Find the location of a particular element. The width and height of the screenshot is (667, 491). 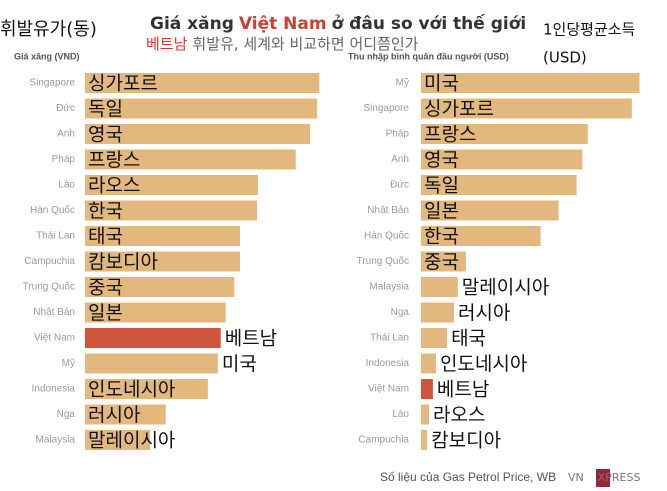

title-part: Việt Nam is located at coordinates (283, 24).